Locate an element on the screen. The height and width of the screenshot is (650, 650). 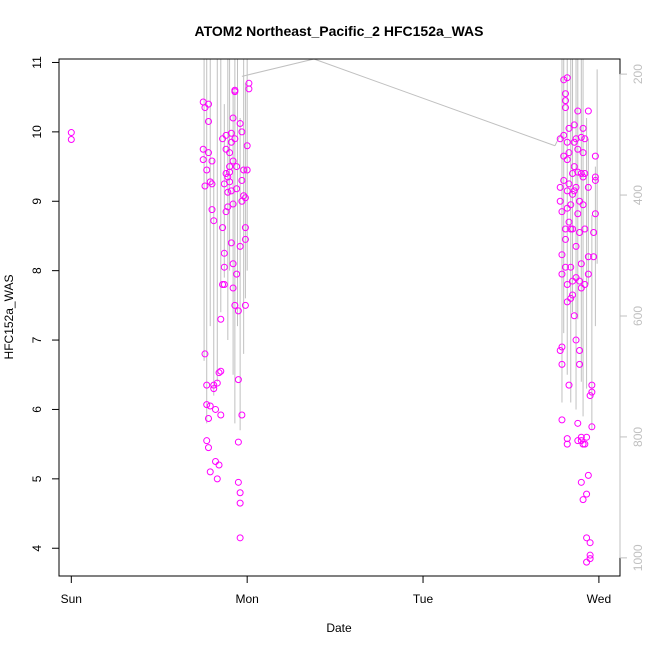
x-tick-label: Sun is located at coordinates (71, 599).